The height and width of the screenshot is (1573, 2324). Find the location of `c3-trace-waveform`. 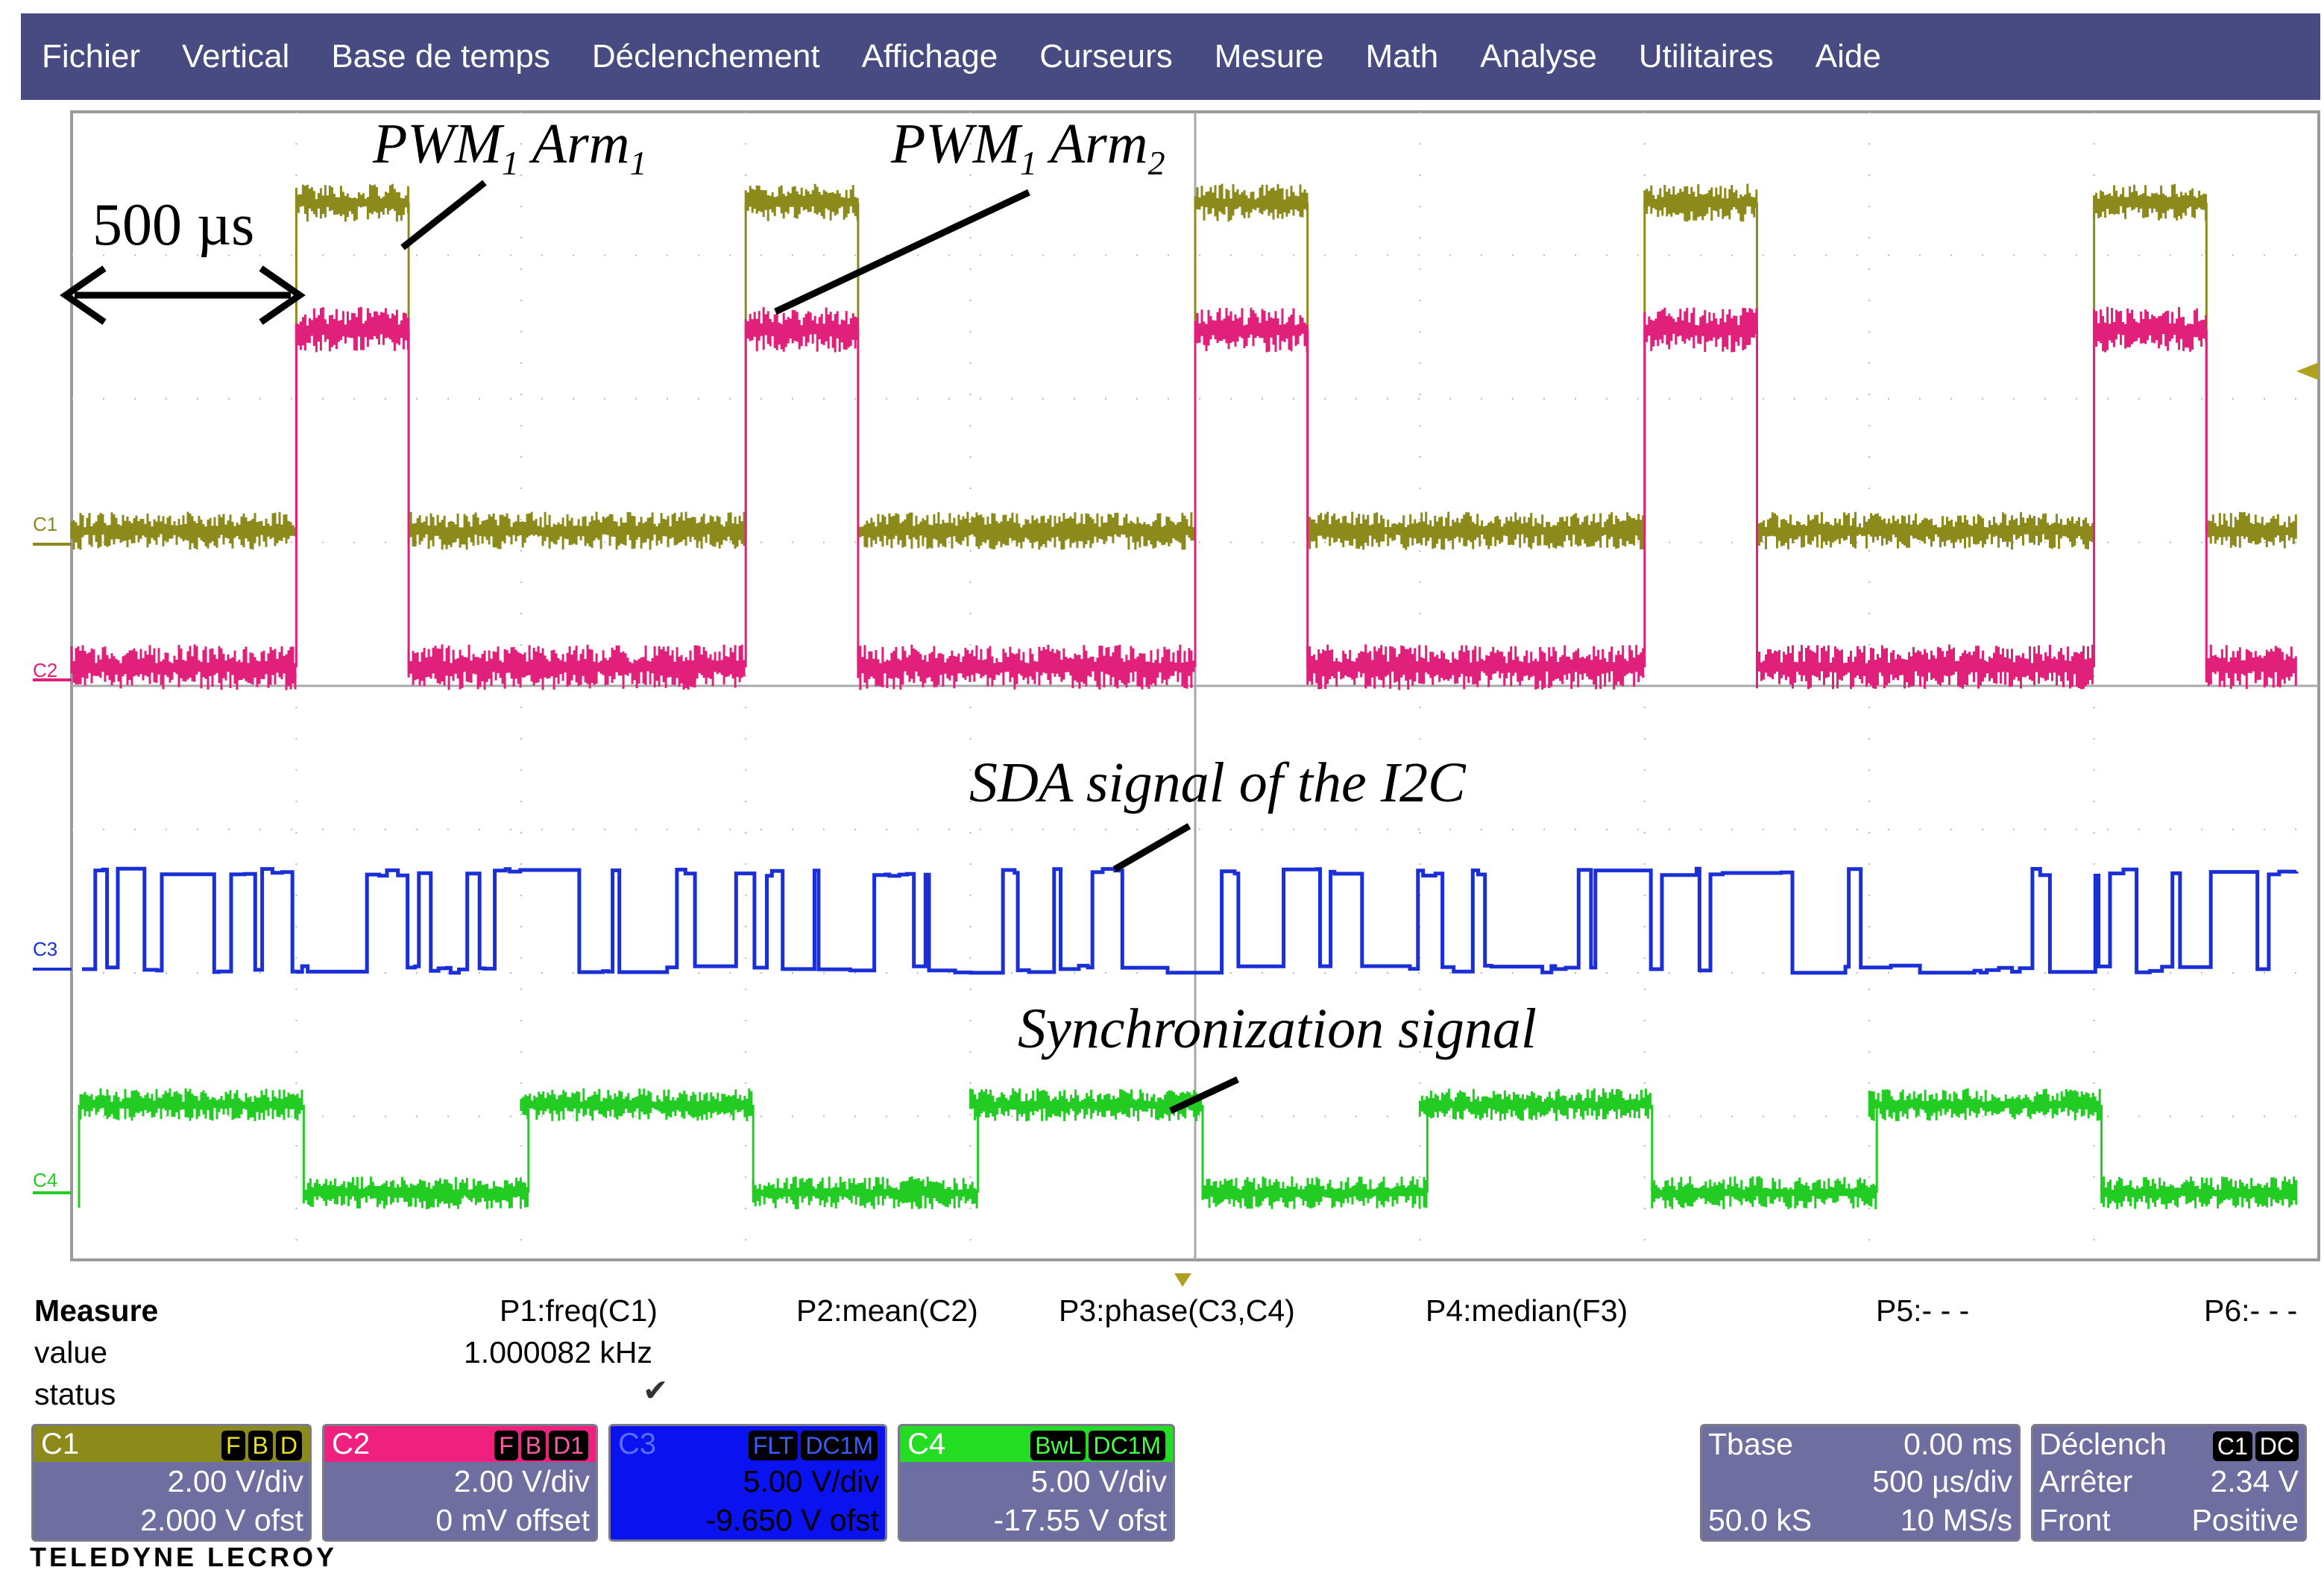

c3-trace-waveform is located at coordinates (1190, 920).